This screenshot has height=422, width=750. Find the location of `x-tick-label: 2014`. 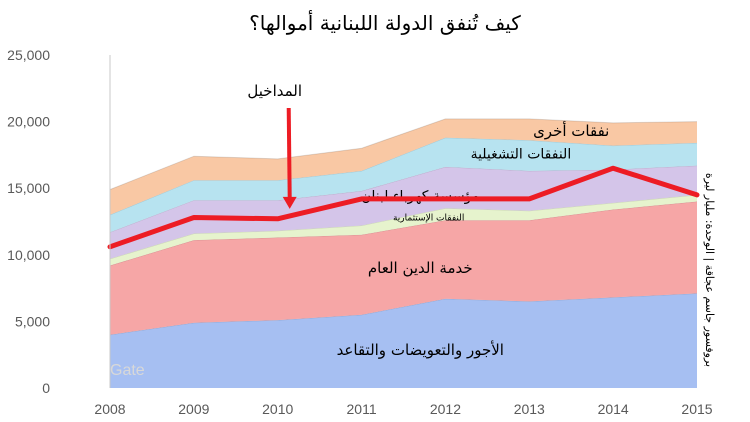

x-tick-label: 2014 is located at coordinates (613, 409).